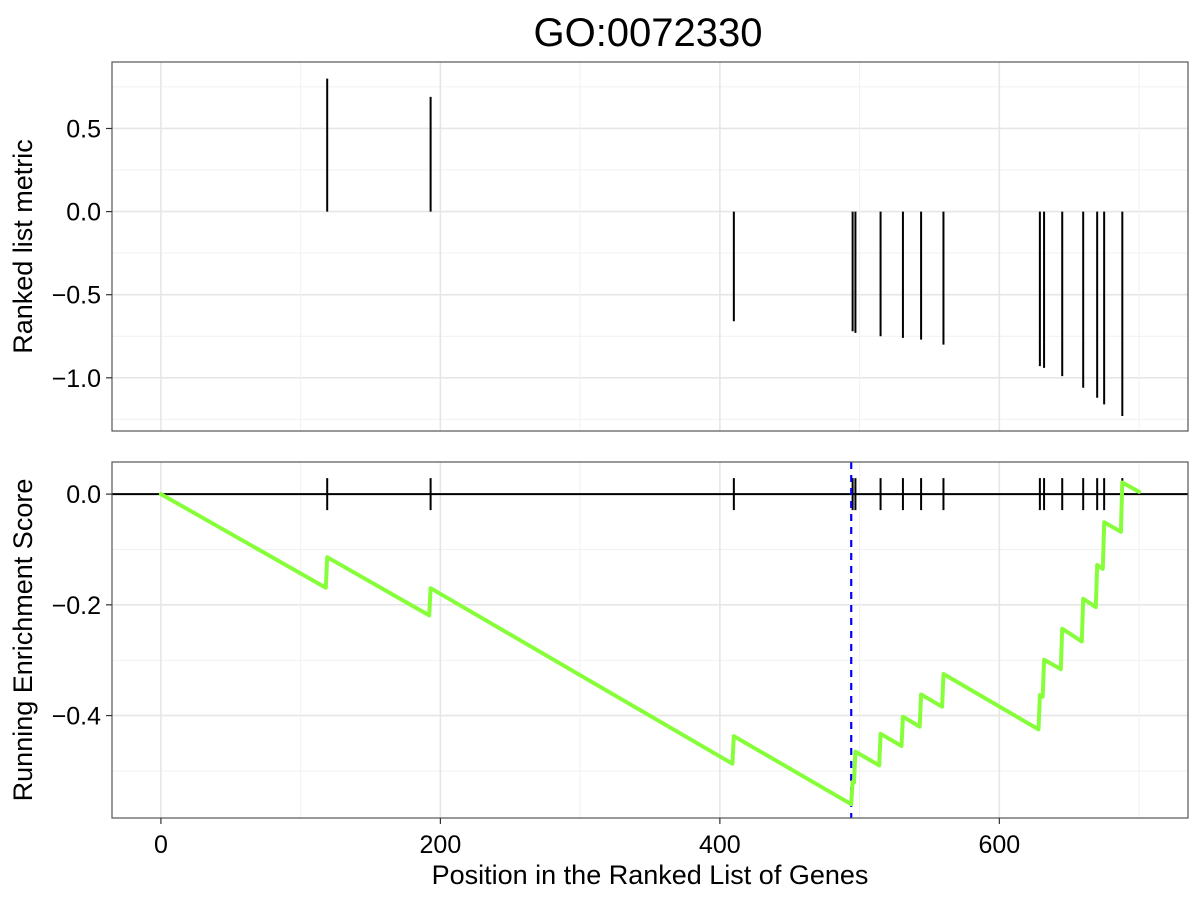 This screenshot has height=900, width=1200. I want to click on bottom-y-tick-label: −0.4, so click(76, 717).